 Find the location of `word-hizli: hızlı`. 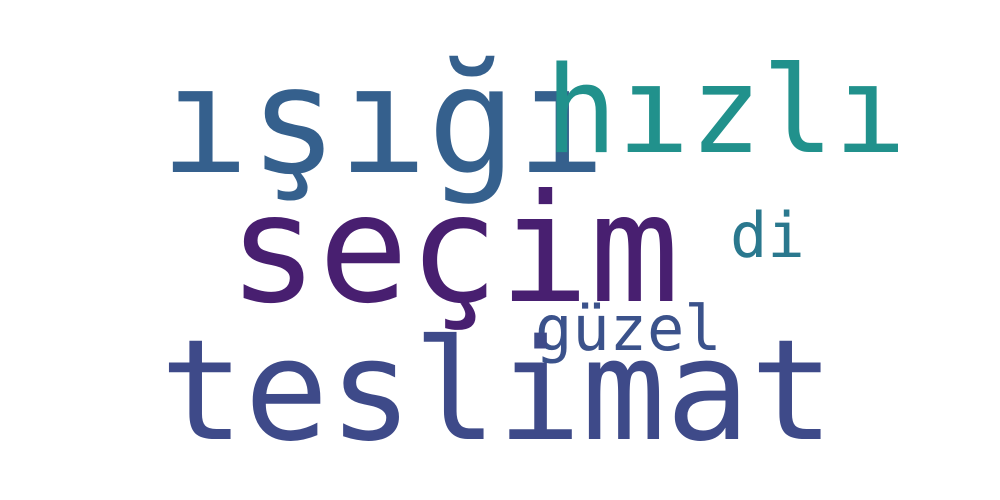

word-hizli: hızlı is located at coordinates (726, 111).